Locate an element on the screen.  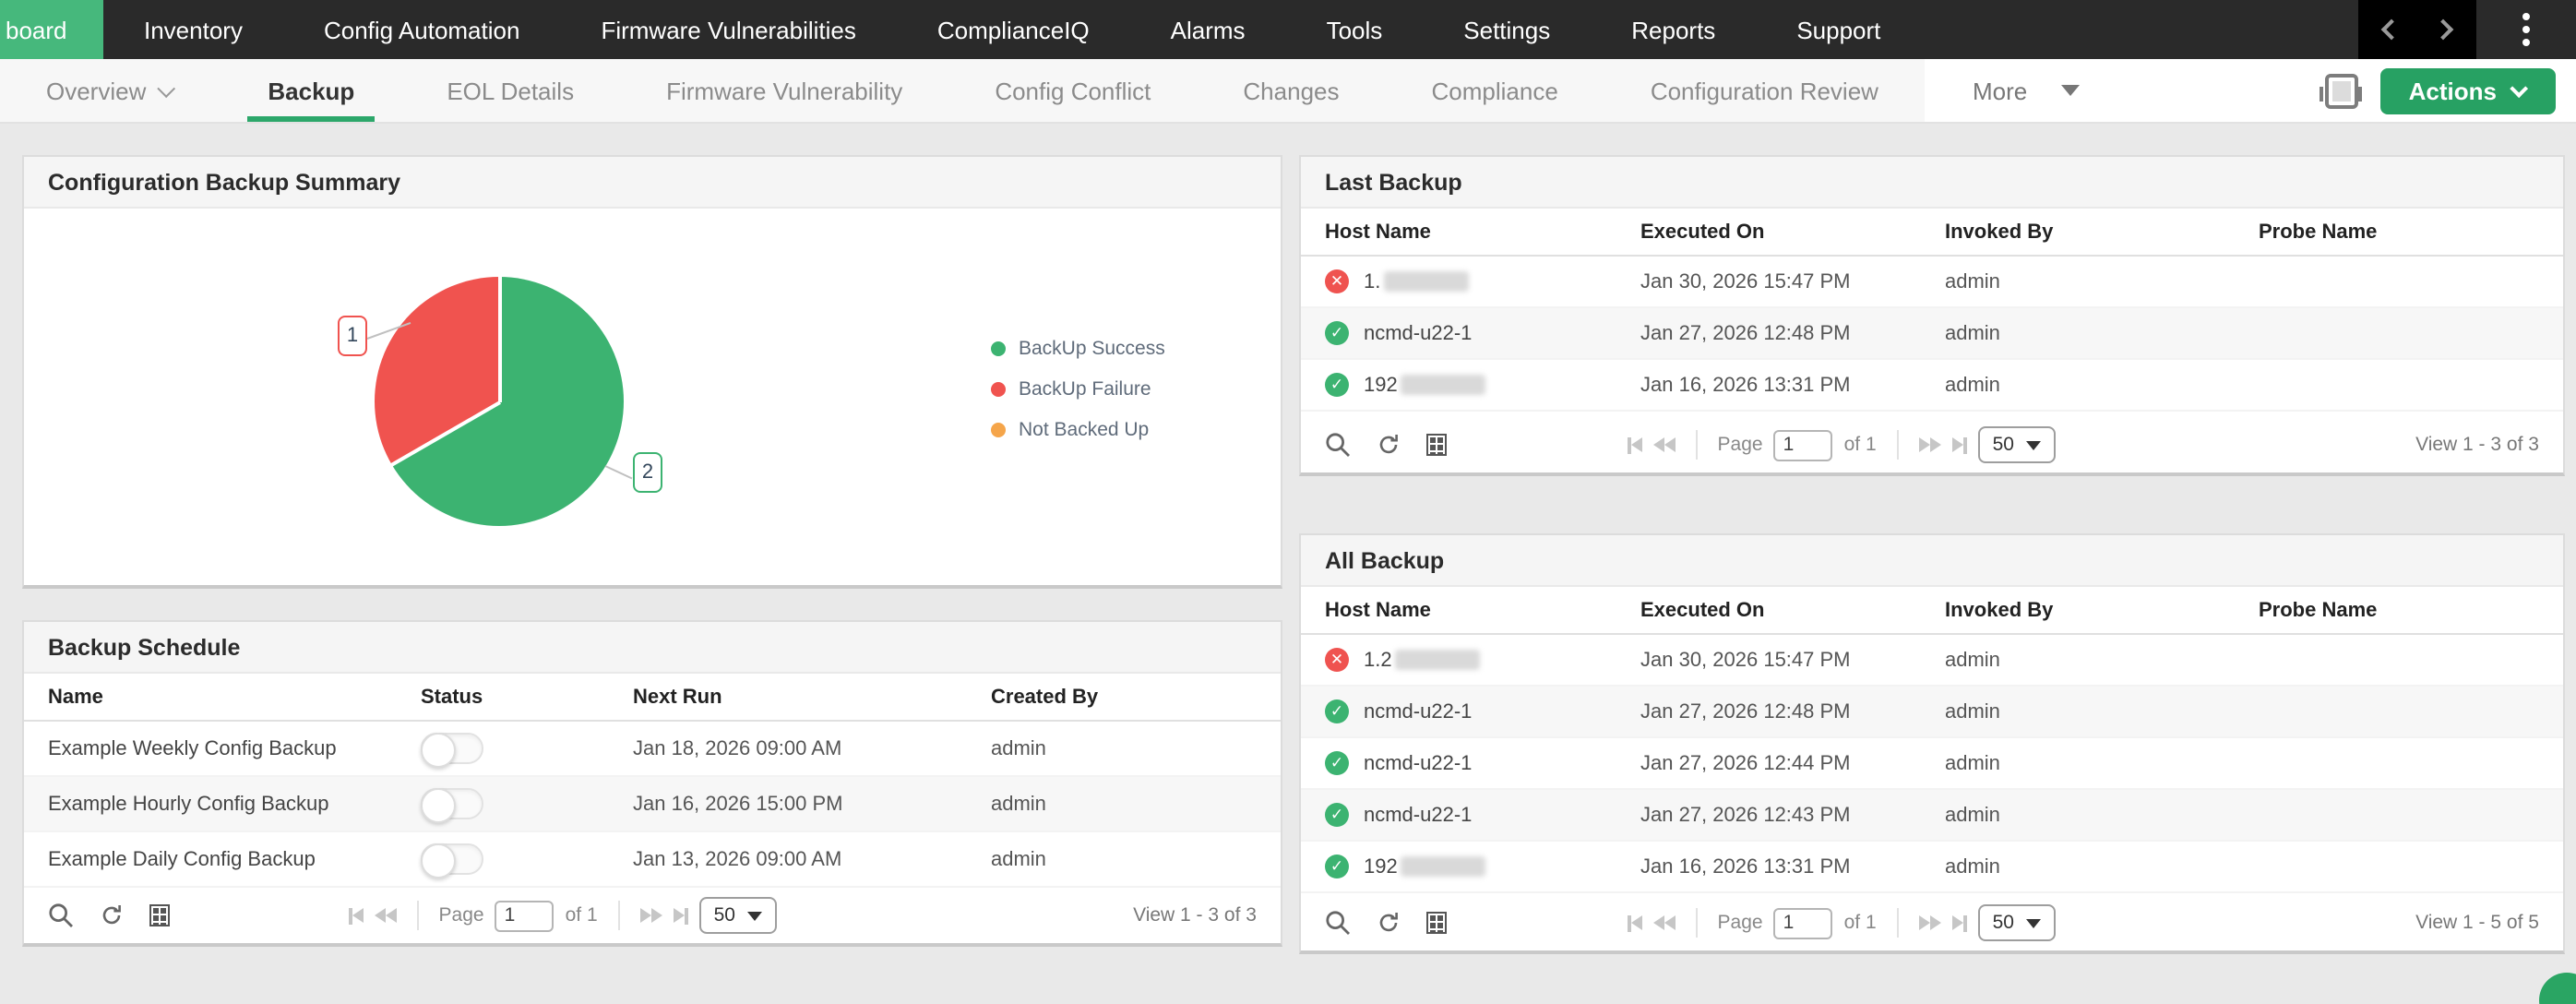
pie-slice-divider is located at coordinates (444, 433).